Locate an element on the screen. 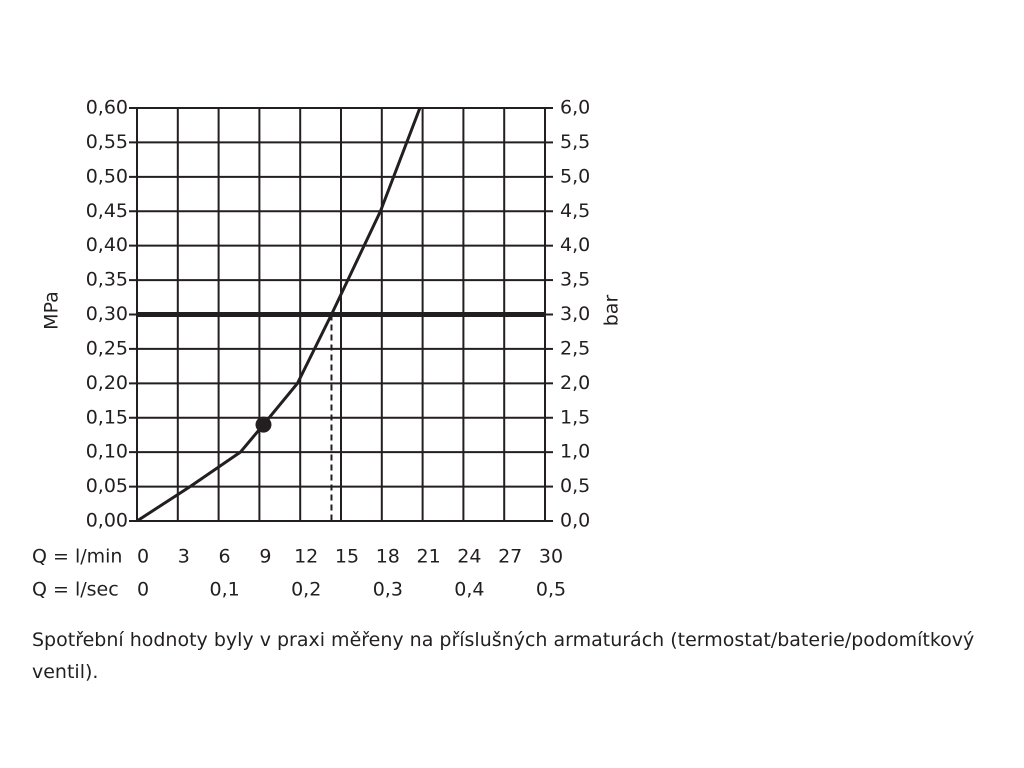  y-tick-label: 0,05 is located at coordinates (107, 486).